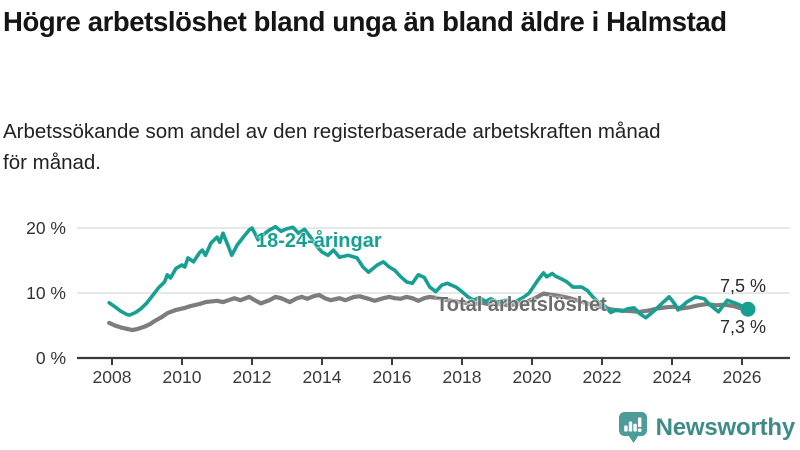 Image resolution: width=800 pixels, height=450 pixels. What do you see at coordinates (252, 377) in the screenshot?
I see `x-tick-label: 2012` at bounding box center [252, 377].